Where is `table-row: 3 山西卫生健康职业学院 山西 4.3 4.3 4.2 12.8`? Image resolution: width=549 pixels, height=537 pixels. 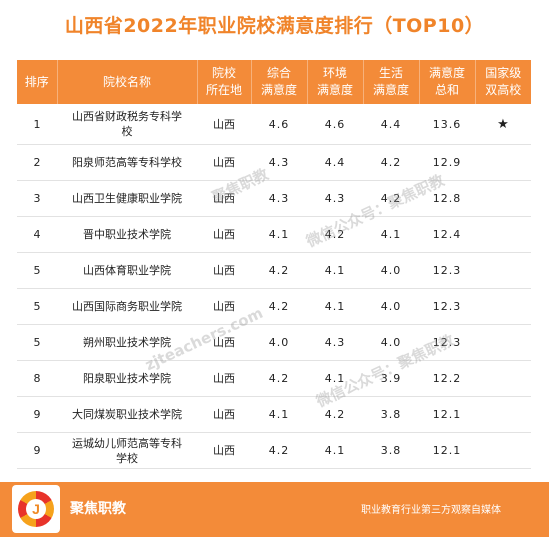
table-row: 3 山西卫生健康职业学院 山西 4.3 4.3 4.2 12.8 is located at coordinates (274, 198).